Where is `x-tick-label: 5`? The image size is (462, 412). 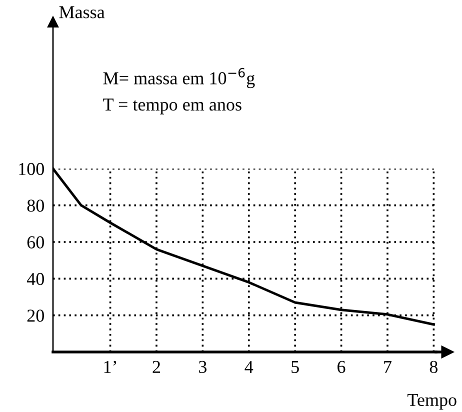 x-tick-label: 5 is located at coordinates (295, 367).